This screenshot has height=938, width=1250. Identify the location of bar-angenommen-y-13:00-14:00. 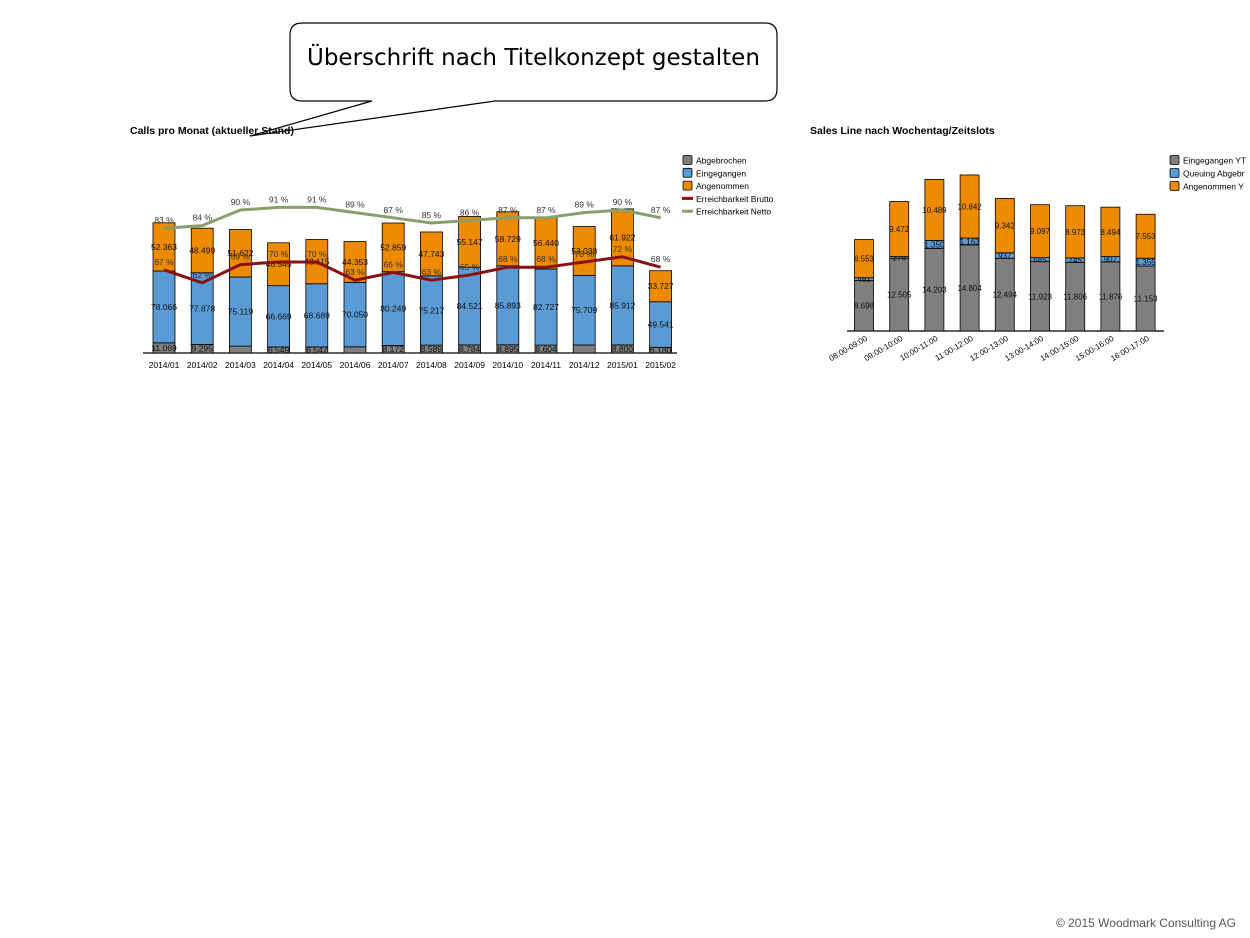
(1040, 231).